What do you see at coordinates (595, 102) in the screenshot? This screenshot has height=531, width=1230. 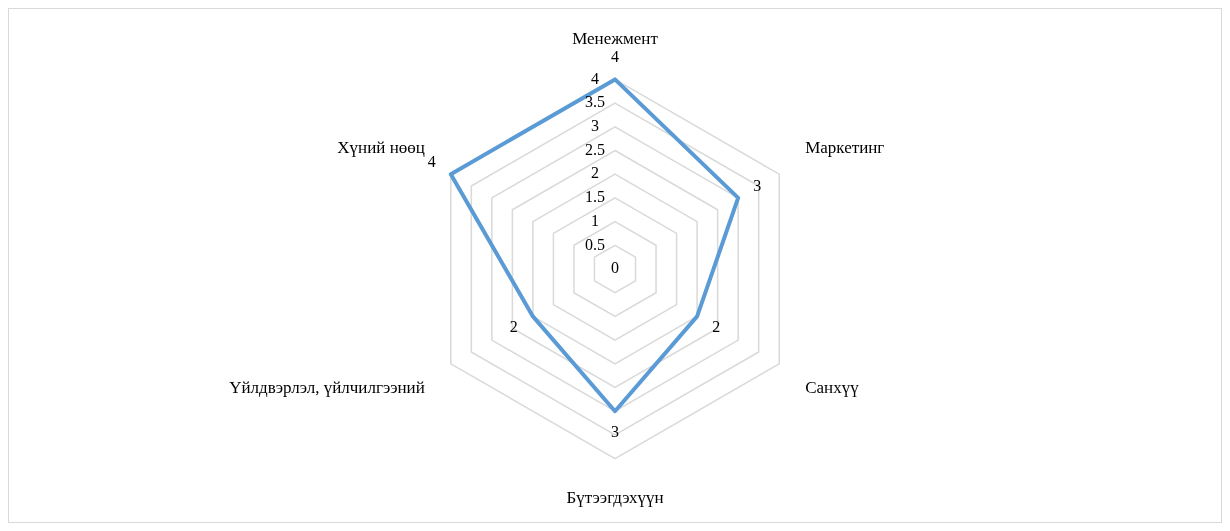 I see `y-tick-label: 3.5` at bounding box center [595, 102].